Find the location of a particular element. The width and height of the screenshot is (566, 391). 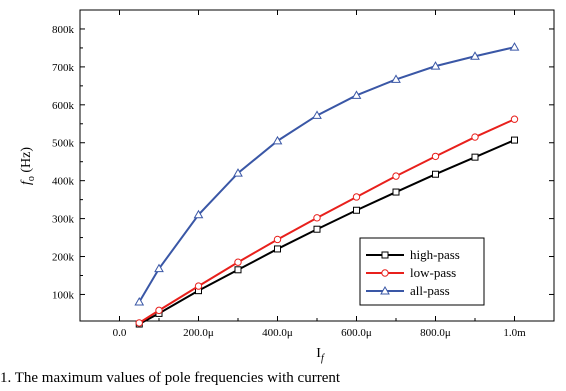

legend: high-pass low-pass all-pass is located at coordinates (422, 271).